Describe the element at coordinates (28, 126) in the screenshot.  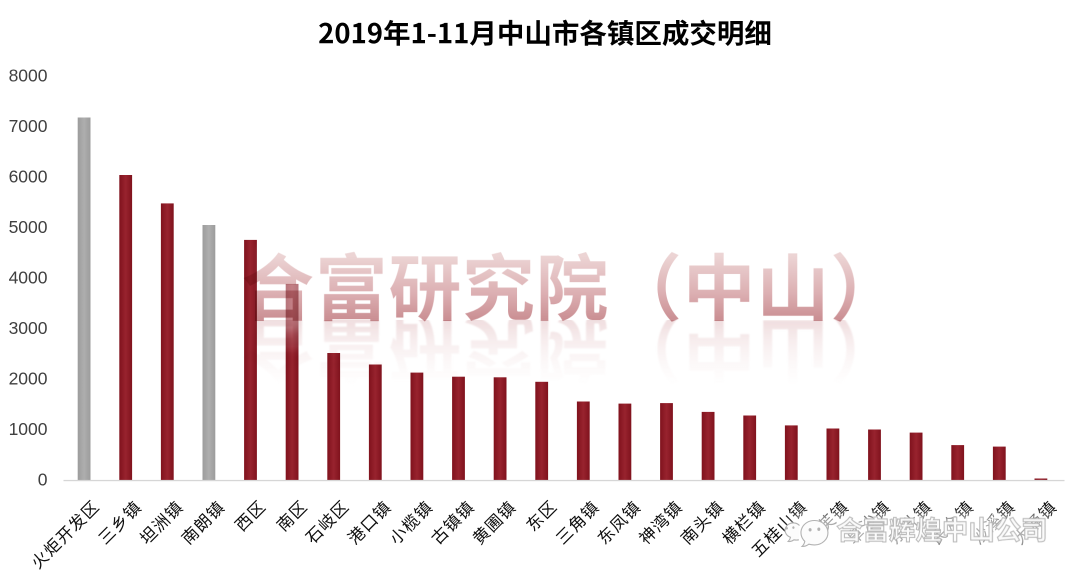
I see `svg-text: 7000` at that location.